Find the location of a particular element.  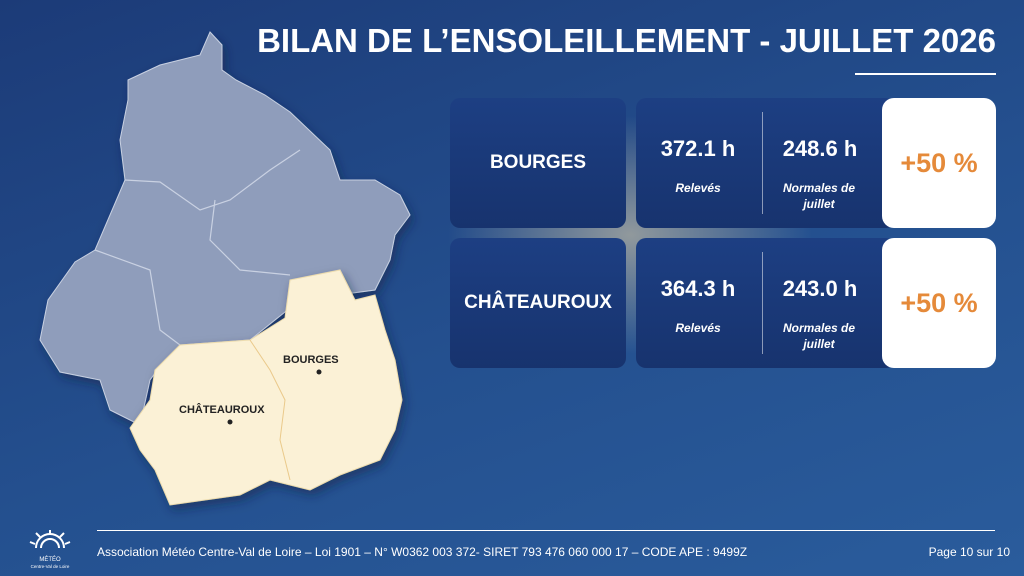

title-rule is located at coordinates (925, 74).